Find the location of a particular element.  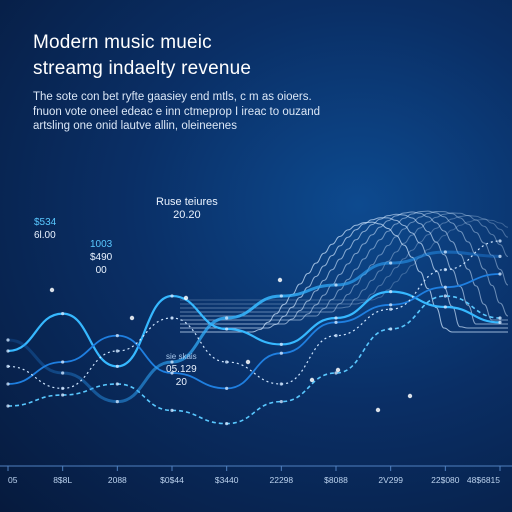

annotation-4: sie skais 05.129 20 is located at coordinates (181, 369).